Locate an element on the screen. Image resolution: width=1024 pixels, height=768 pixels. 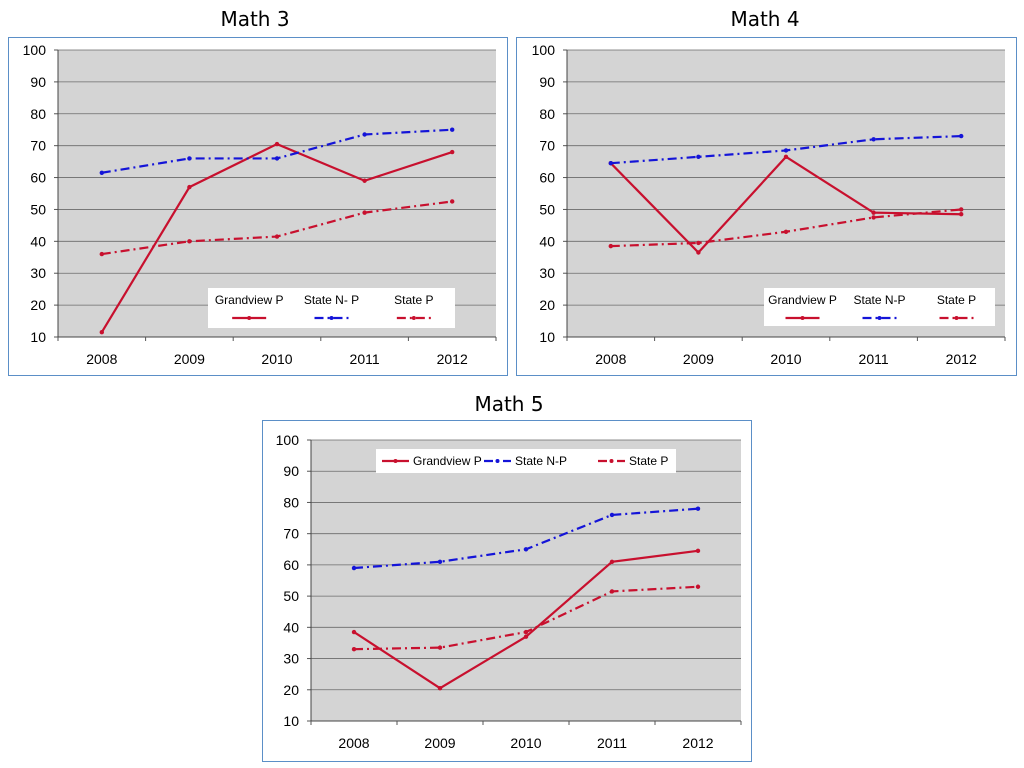
chart-title-math5: Math 5 is located at coordinates (509, 404).